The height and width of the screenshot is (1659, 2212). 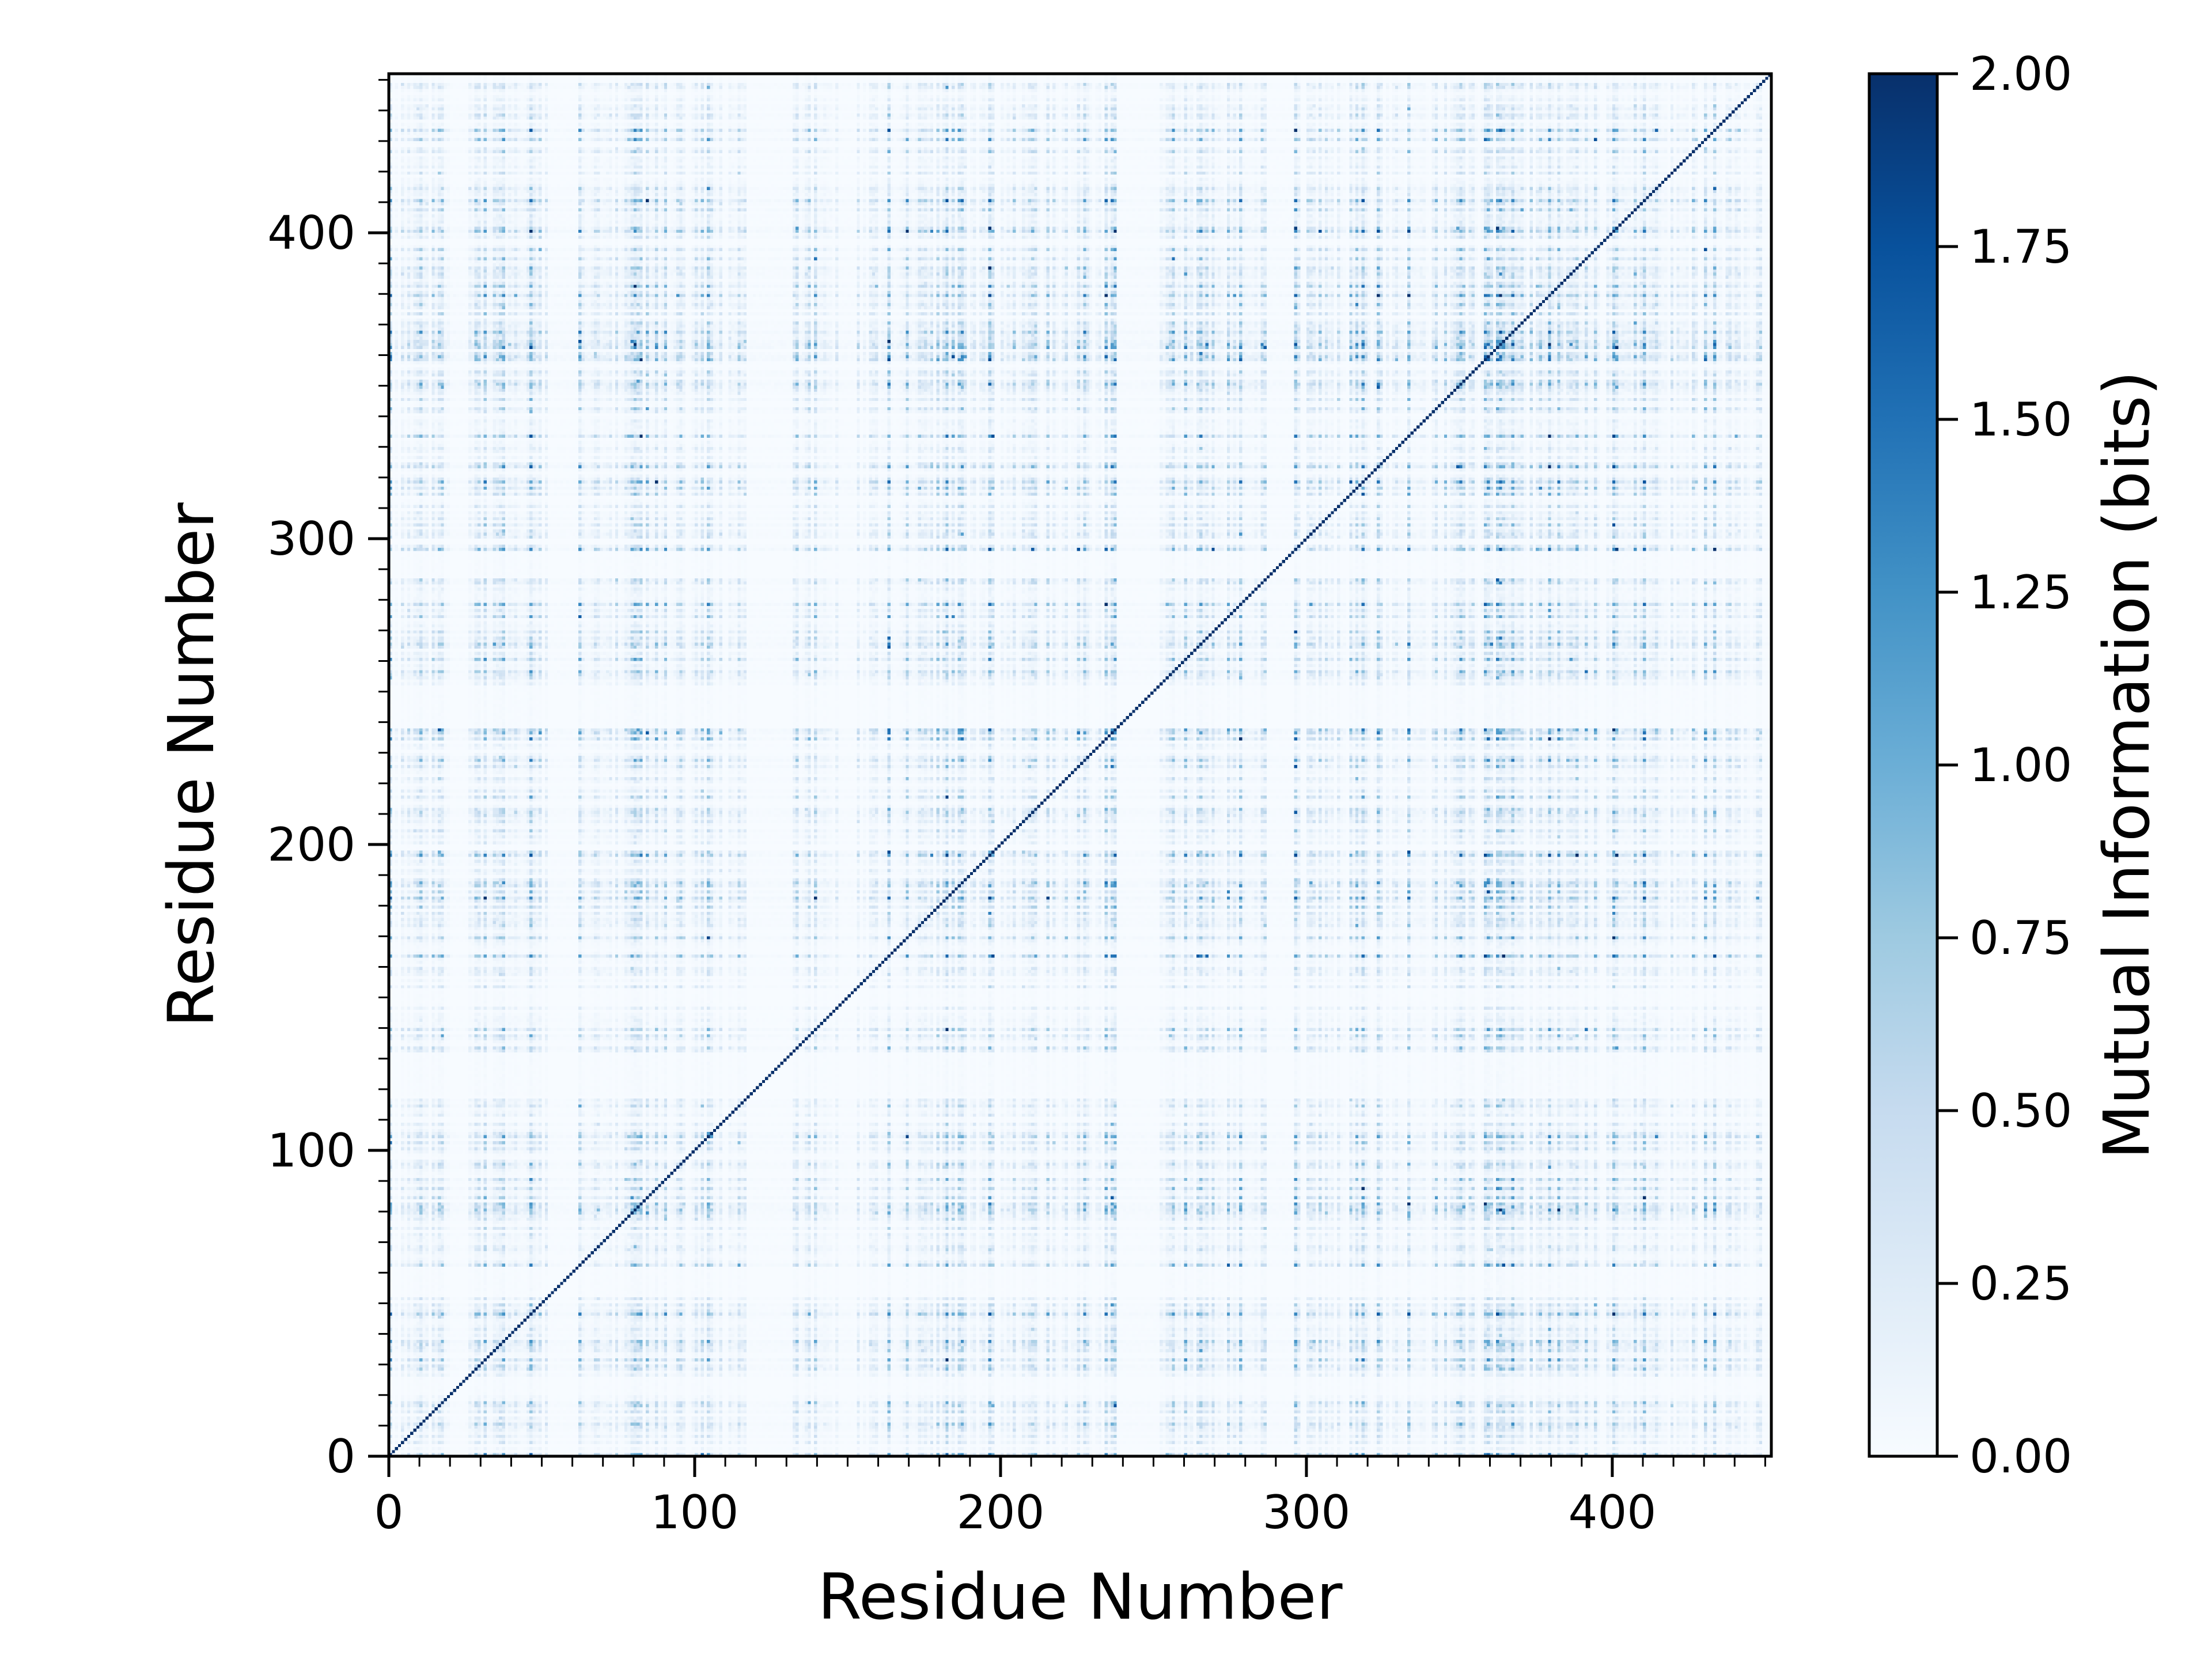 What do you see at coordinates (2020, 1456) in the screenshot?
I see `colorbar-tick-label: 0.00` at bounding box center [2020, 1456].